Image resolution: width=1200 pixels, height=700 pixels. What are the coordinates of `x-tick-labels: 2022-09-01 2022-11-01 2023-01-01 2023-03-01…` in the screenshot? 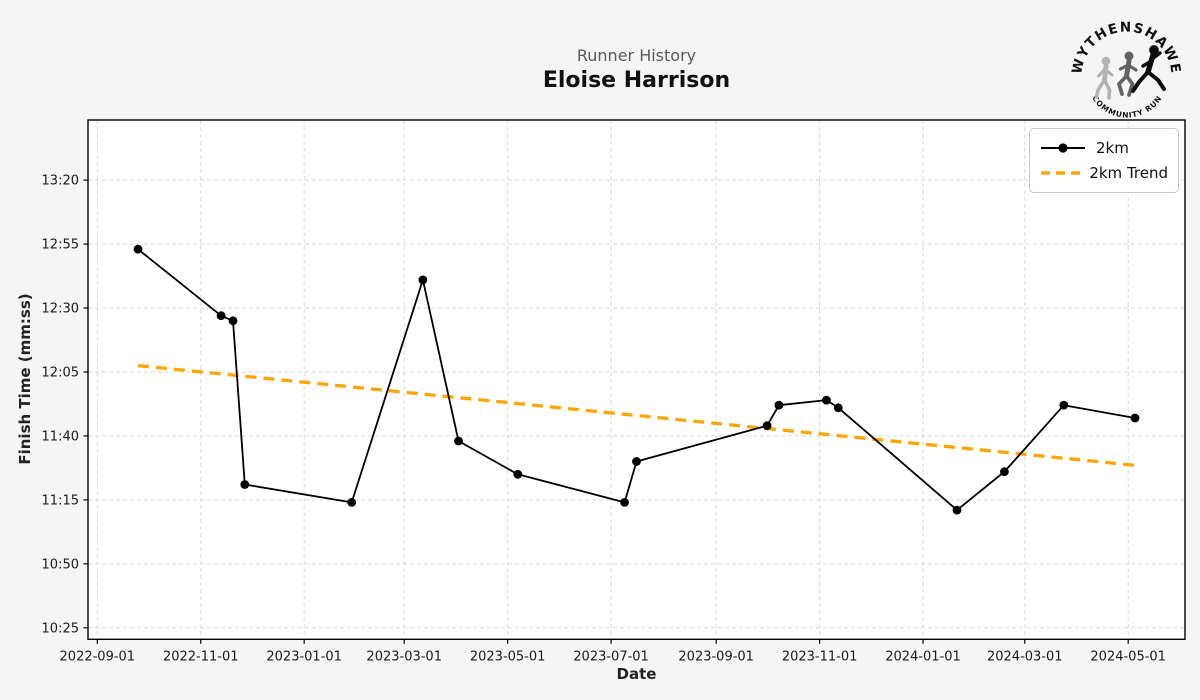 It's located at (613, 656).